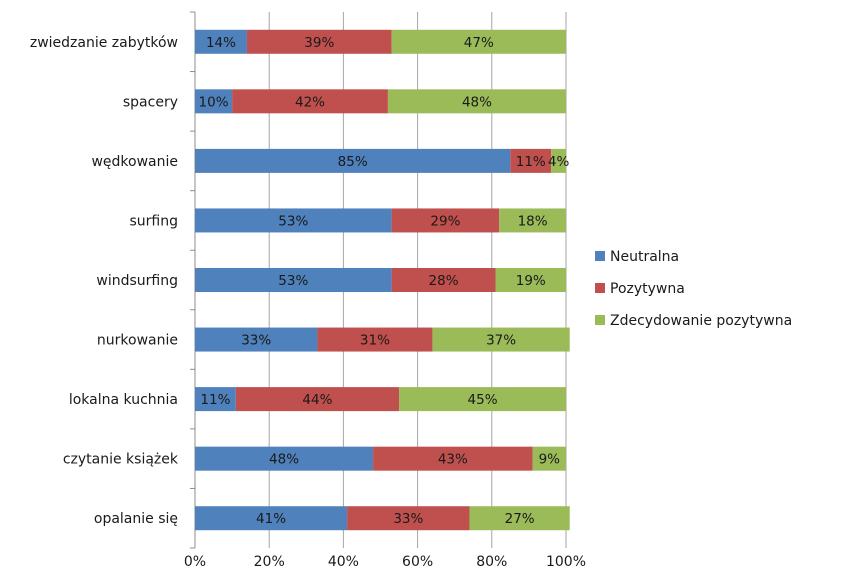 The image size is (848, 570). What do you see at coordinates (104, 43) in the screenshot?
I see `category-label: zwiedzanie zabytków` at bounding box center [104, 43].